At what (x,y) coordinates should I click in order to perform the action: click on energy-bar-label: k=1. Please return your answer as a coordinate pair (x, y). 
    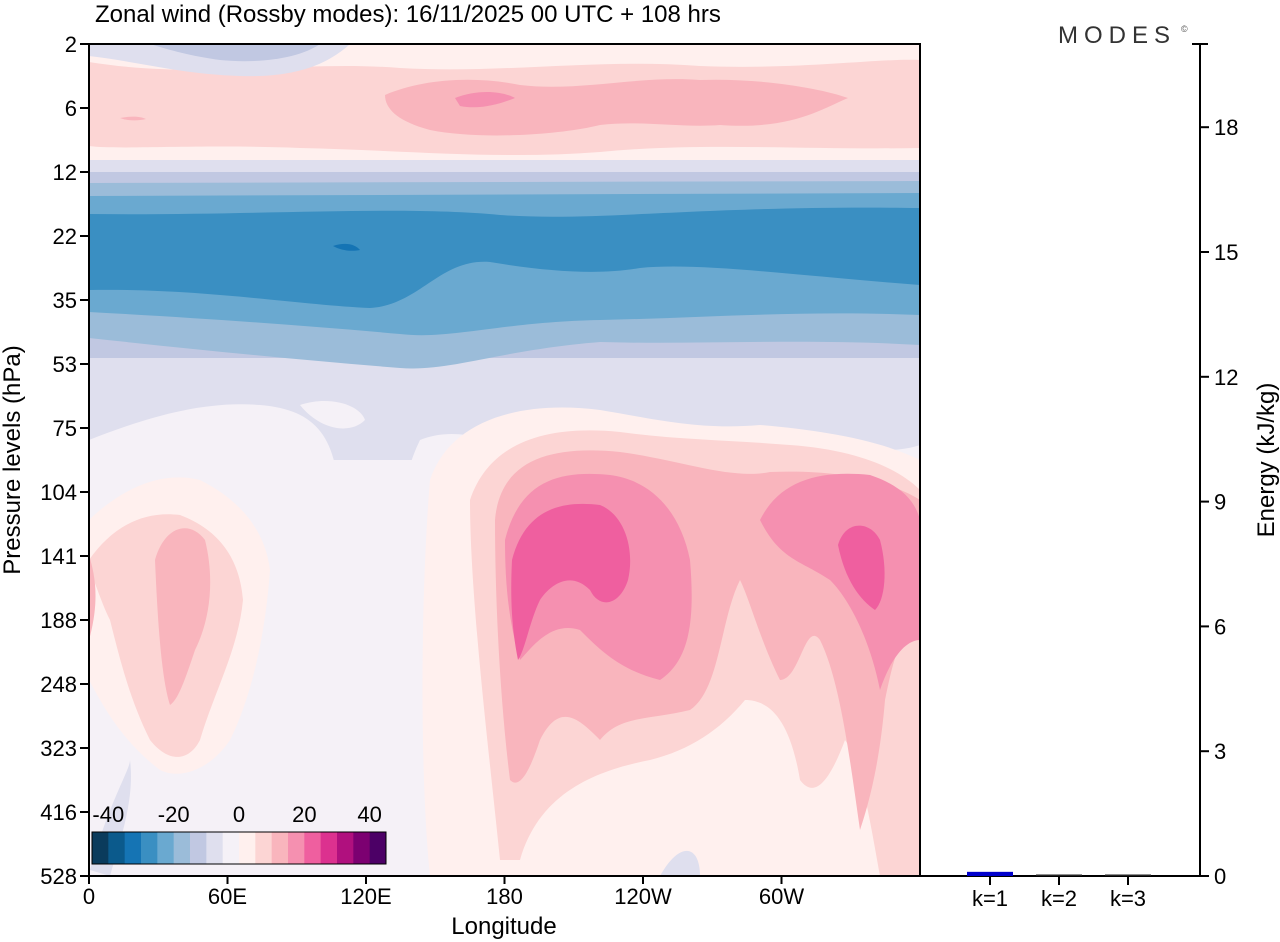
    Looking at the image, I should click on (990, 898).